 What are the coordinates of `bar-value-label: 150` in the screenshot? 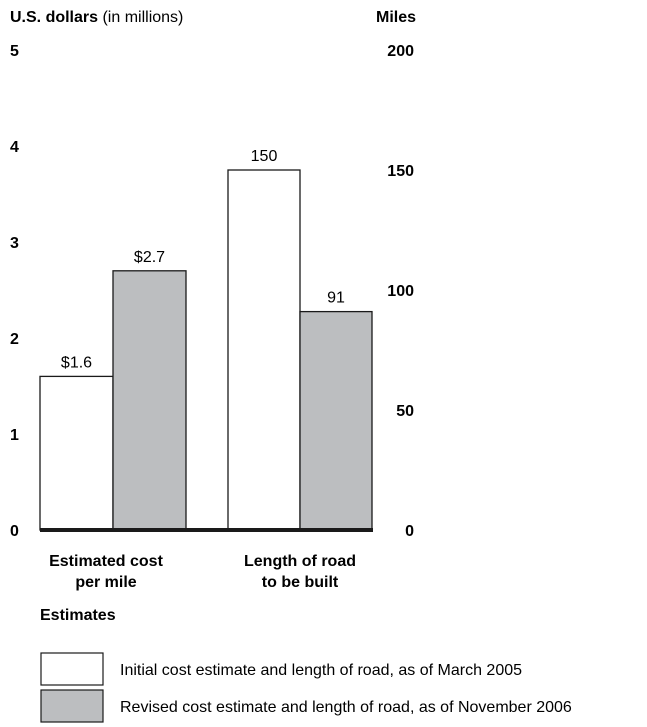 It's located at (264, 156).